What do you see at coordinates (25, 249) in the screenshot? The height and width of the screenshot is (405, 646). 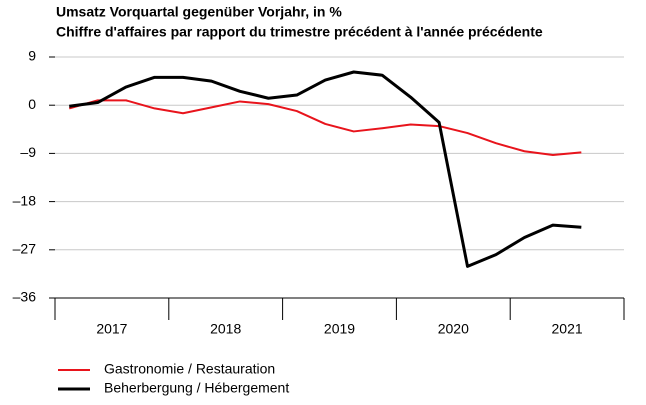 I see `y-tick-label: –27` at bounding box center [25, 249].